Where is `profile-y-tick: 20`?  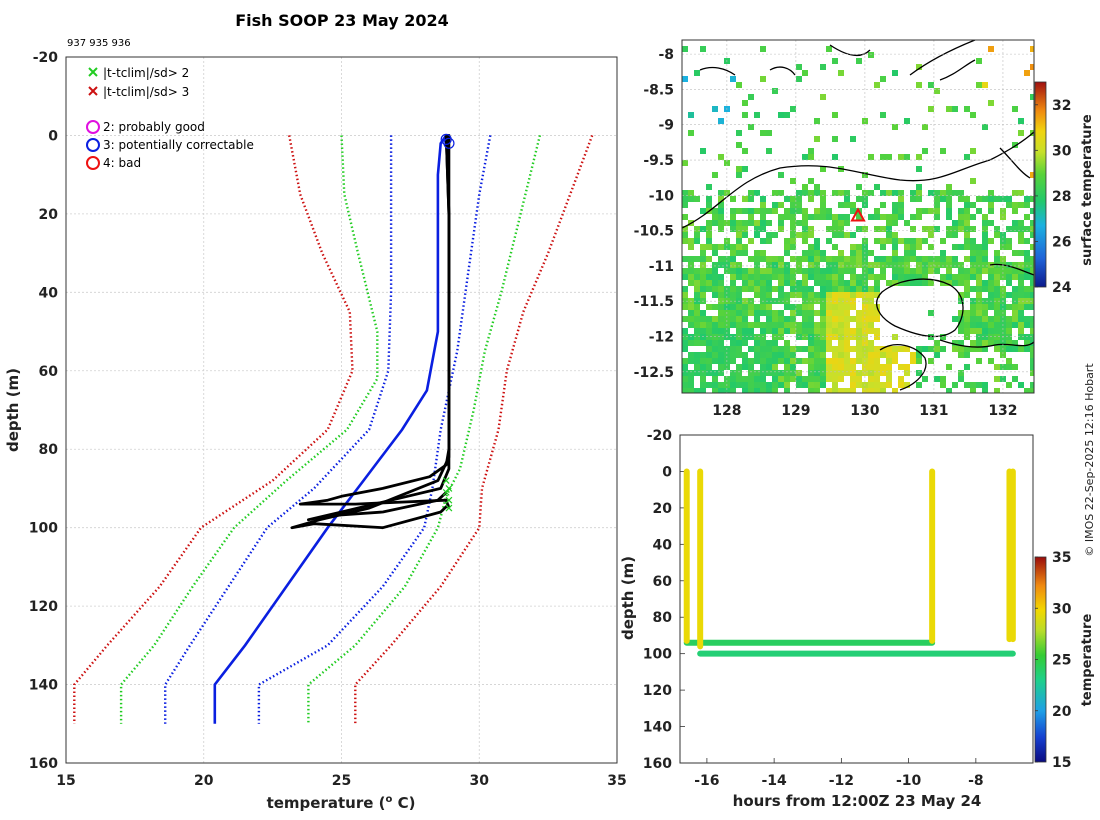
profile-y-tick: 20 is located at coordinates (49, 215).